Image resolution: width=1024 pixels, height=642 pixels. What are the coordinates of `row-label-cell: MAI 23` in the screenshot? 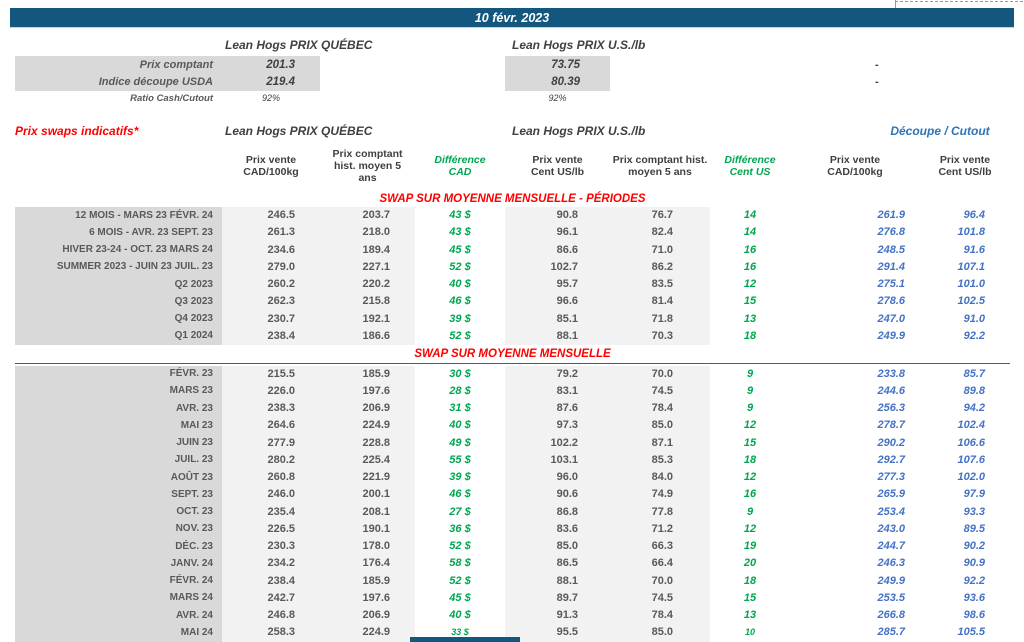 It's located at (118, 426).